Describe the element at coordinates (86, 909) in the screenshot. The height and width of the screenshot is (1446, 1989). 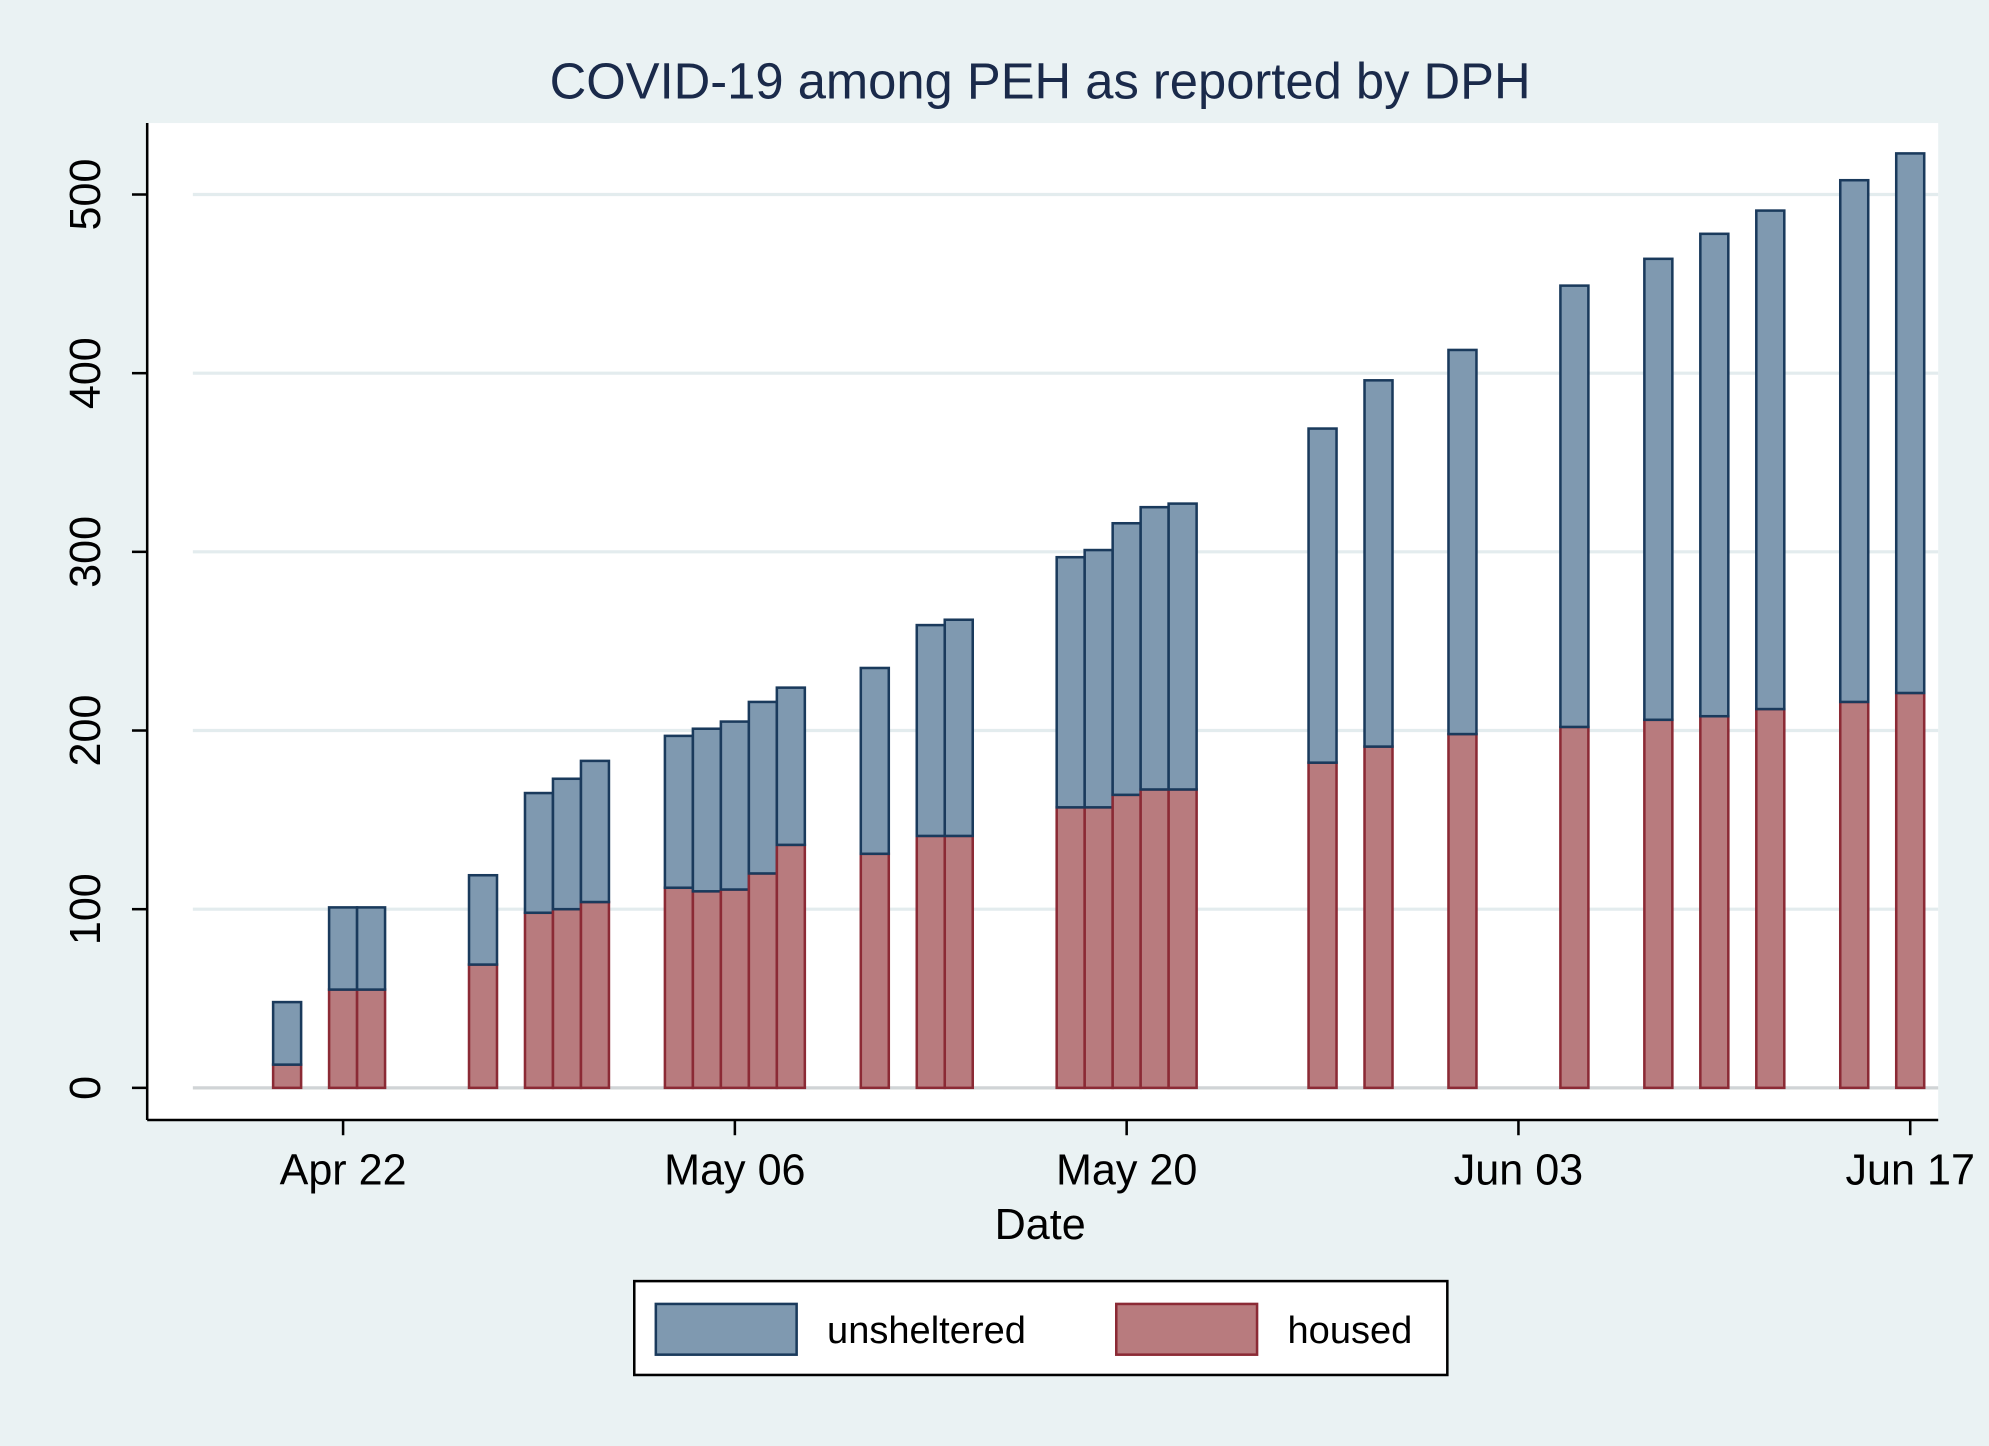
I see `y-tick-label: 100` at that location.